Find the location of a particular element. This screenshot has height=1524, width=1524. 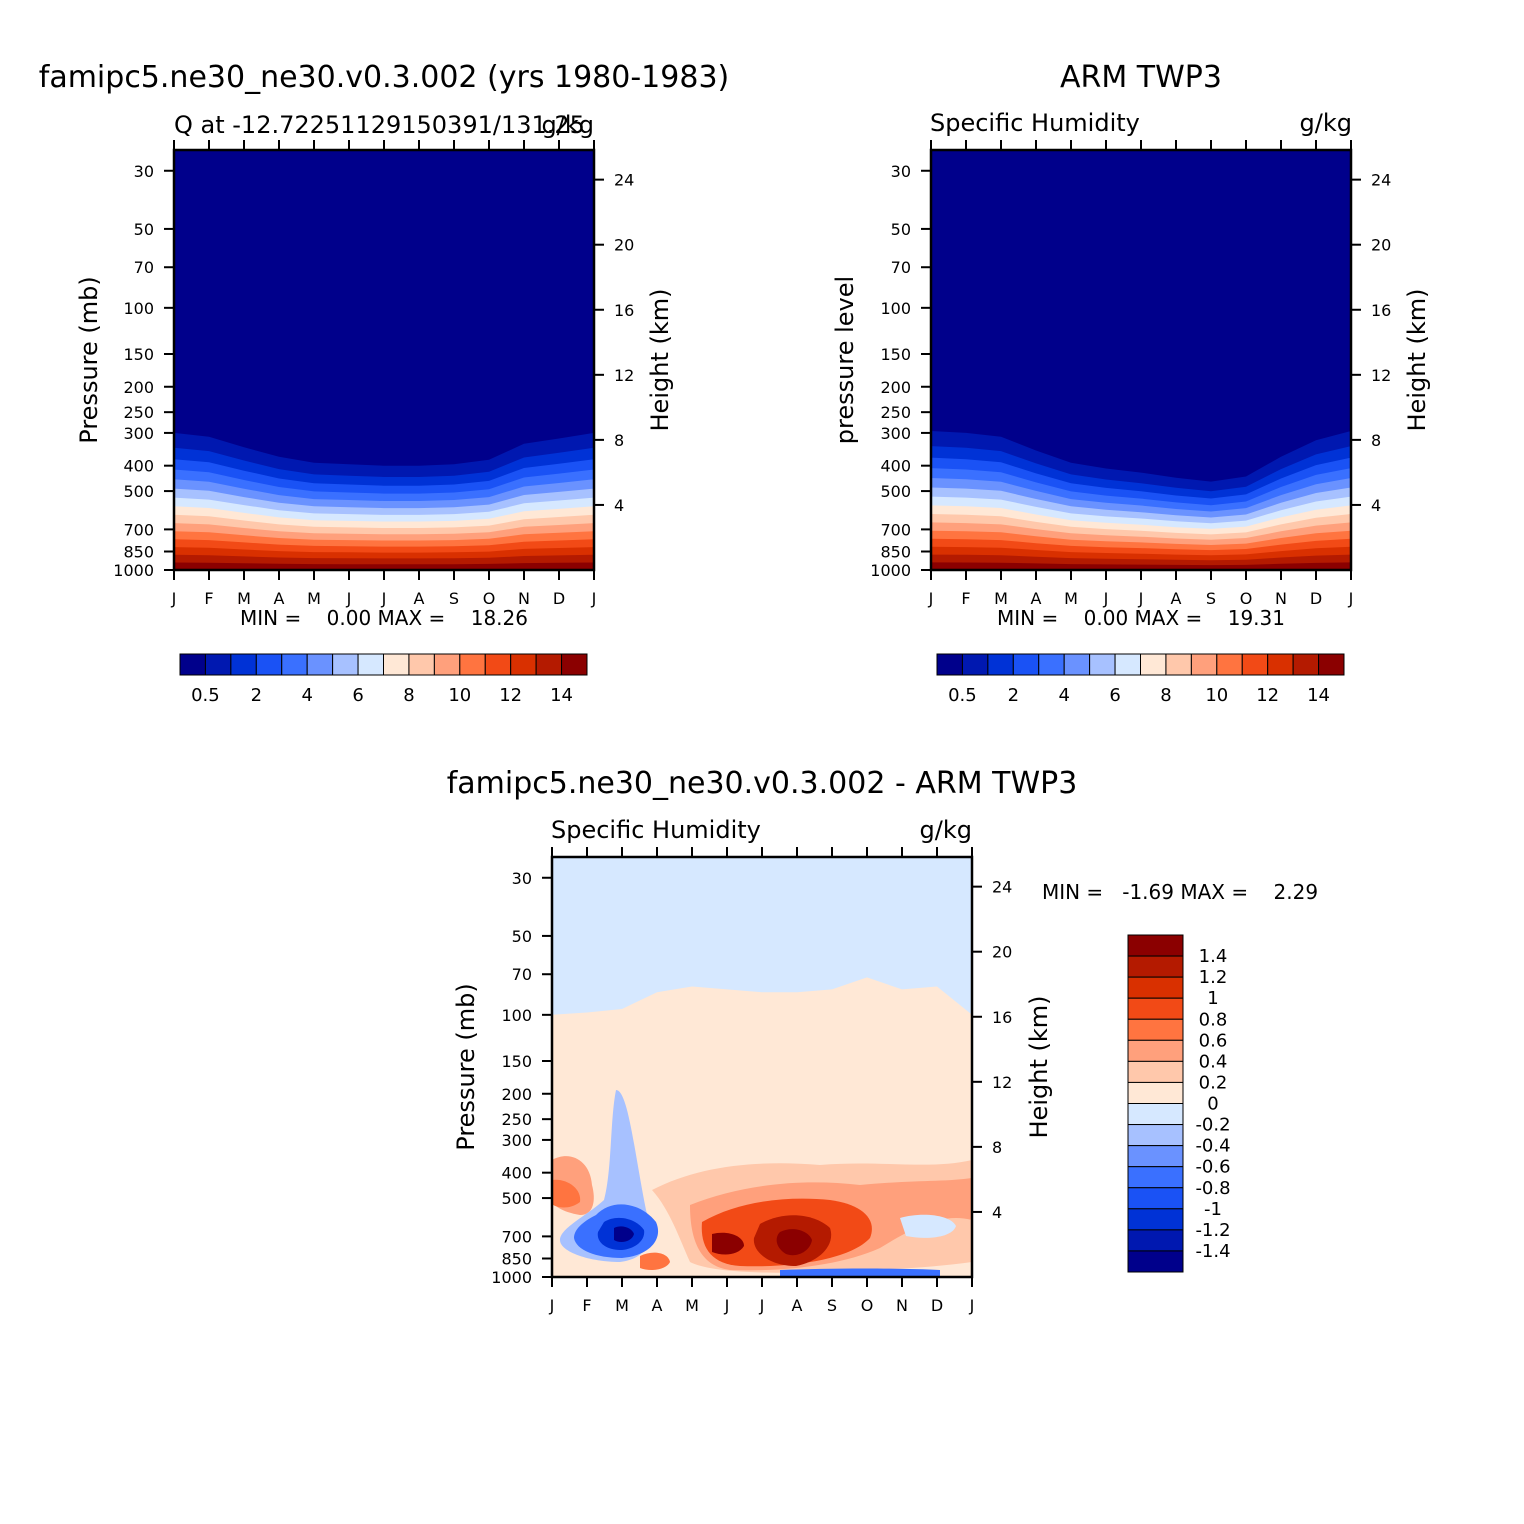

pressure-tick-label: 300 is located at coordinates (516, 1140).